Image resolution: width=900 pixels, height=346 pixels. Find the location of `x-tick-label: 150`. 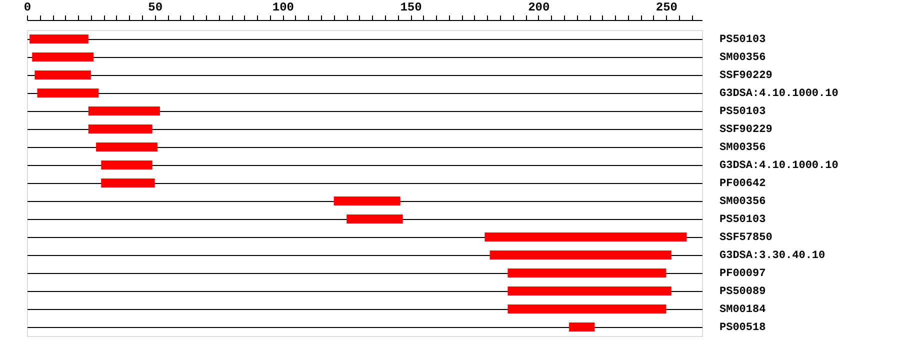

x-tick-label: 150 is located at coordinates (411, 7).